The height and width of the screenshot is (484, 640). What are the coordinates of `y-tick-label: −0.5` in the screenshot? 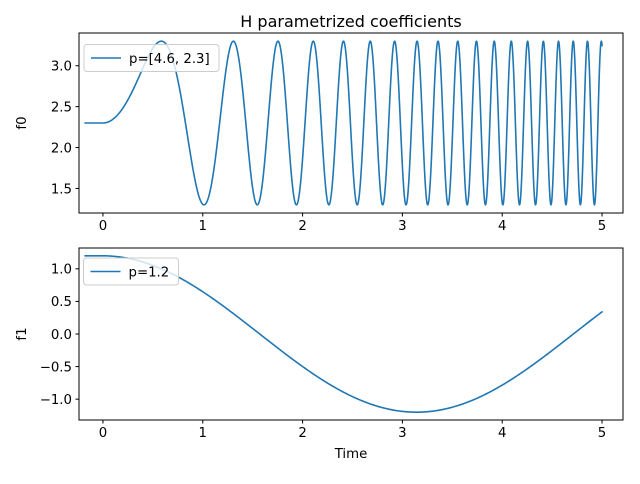 It's located at (56, 367).